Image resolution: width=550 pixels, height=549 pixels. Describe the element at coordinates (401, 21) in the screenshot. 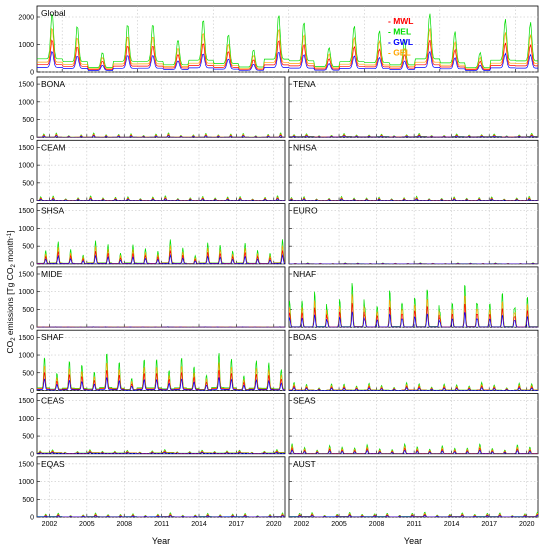

I see `legend-entry-mwl: - MWL` at that location.